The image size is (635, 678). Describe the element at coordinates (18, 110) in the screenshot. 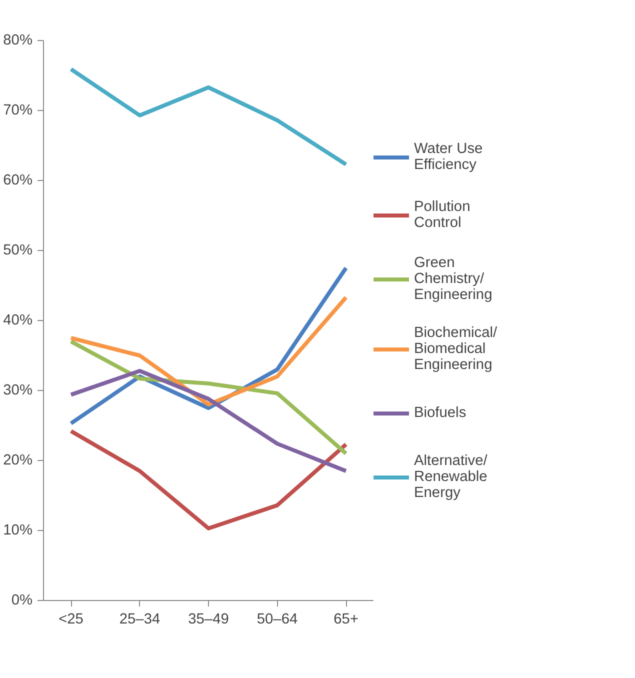

I see `y-tick-label: 70%` at that location.